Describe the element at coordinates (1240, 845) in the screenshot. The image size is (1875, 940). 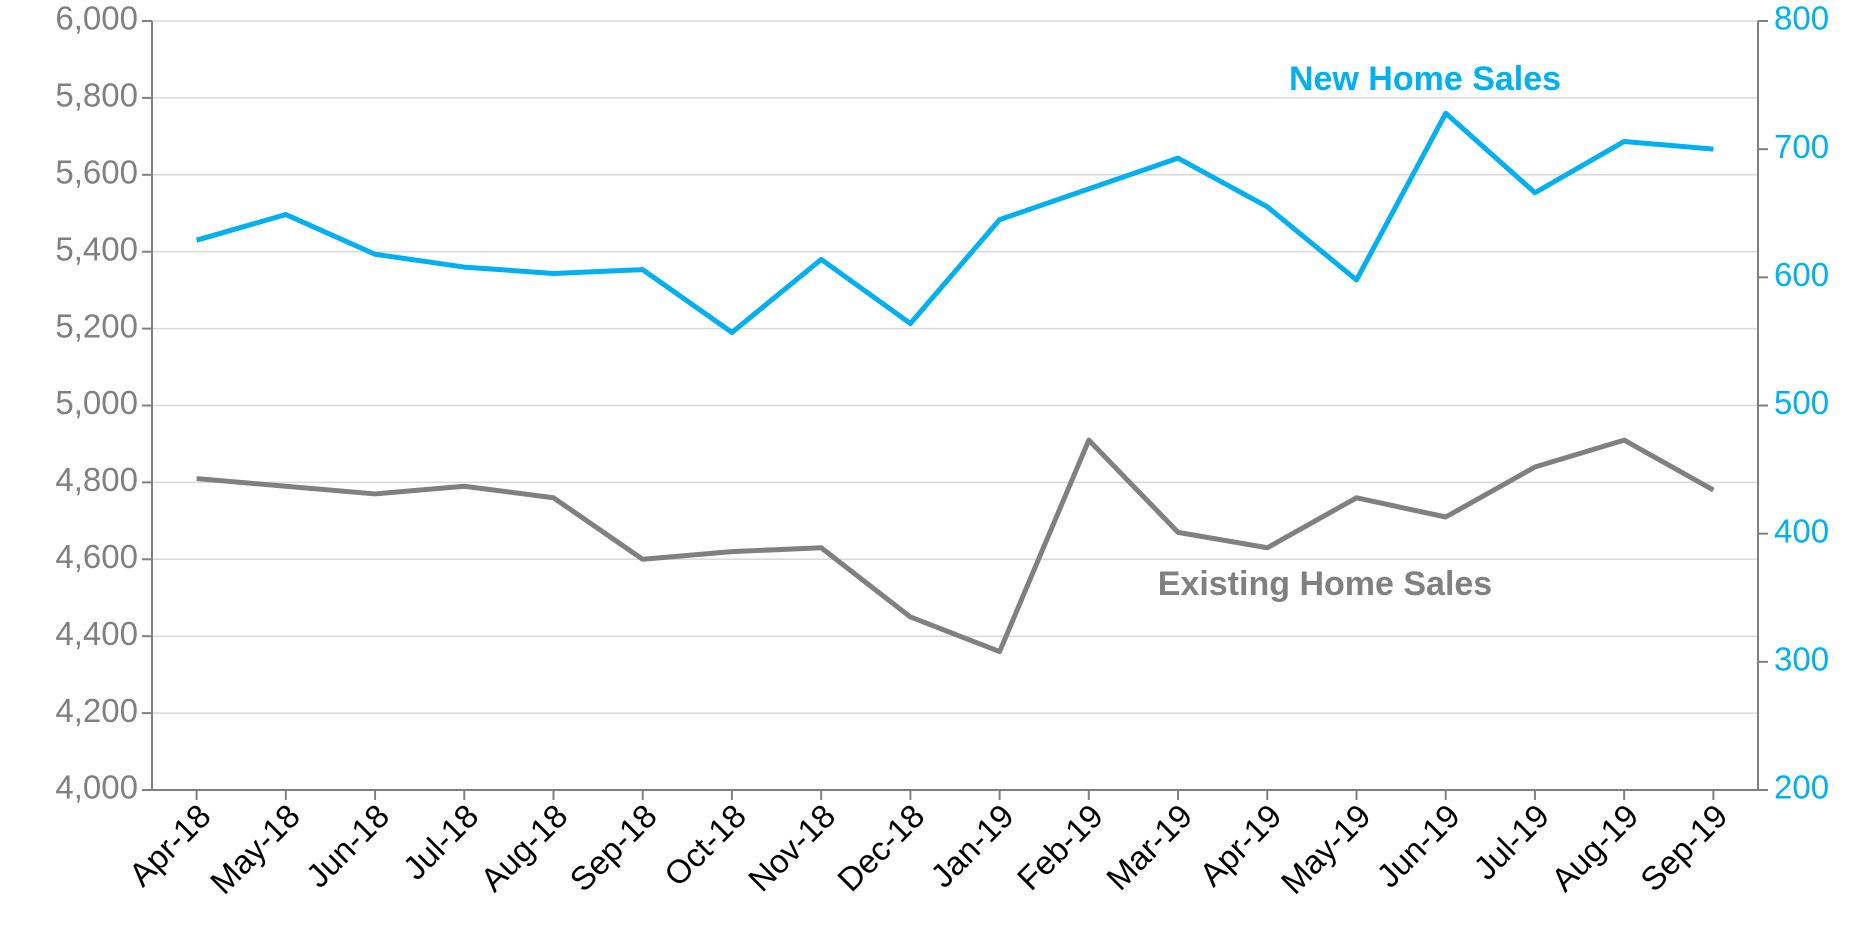
I see `x-tick-label: Apr-19` at that location.